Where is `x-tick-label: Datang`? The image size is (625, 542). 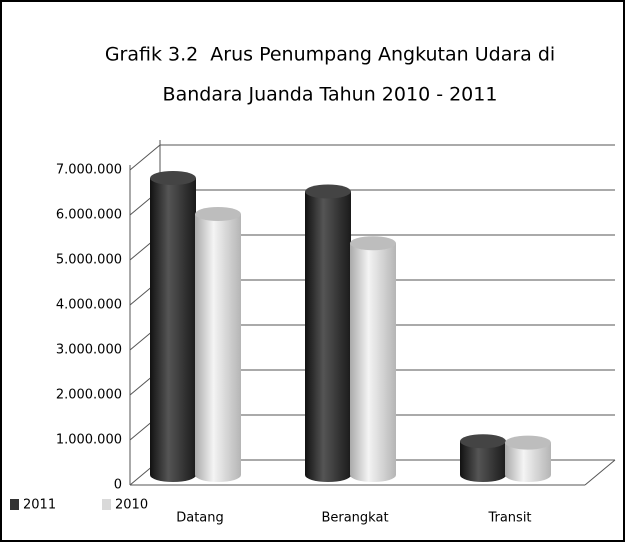
x-tick-label: Datang is located at coordinates (200, 518).